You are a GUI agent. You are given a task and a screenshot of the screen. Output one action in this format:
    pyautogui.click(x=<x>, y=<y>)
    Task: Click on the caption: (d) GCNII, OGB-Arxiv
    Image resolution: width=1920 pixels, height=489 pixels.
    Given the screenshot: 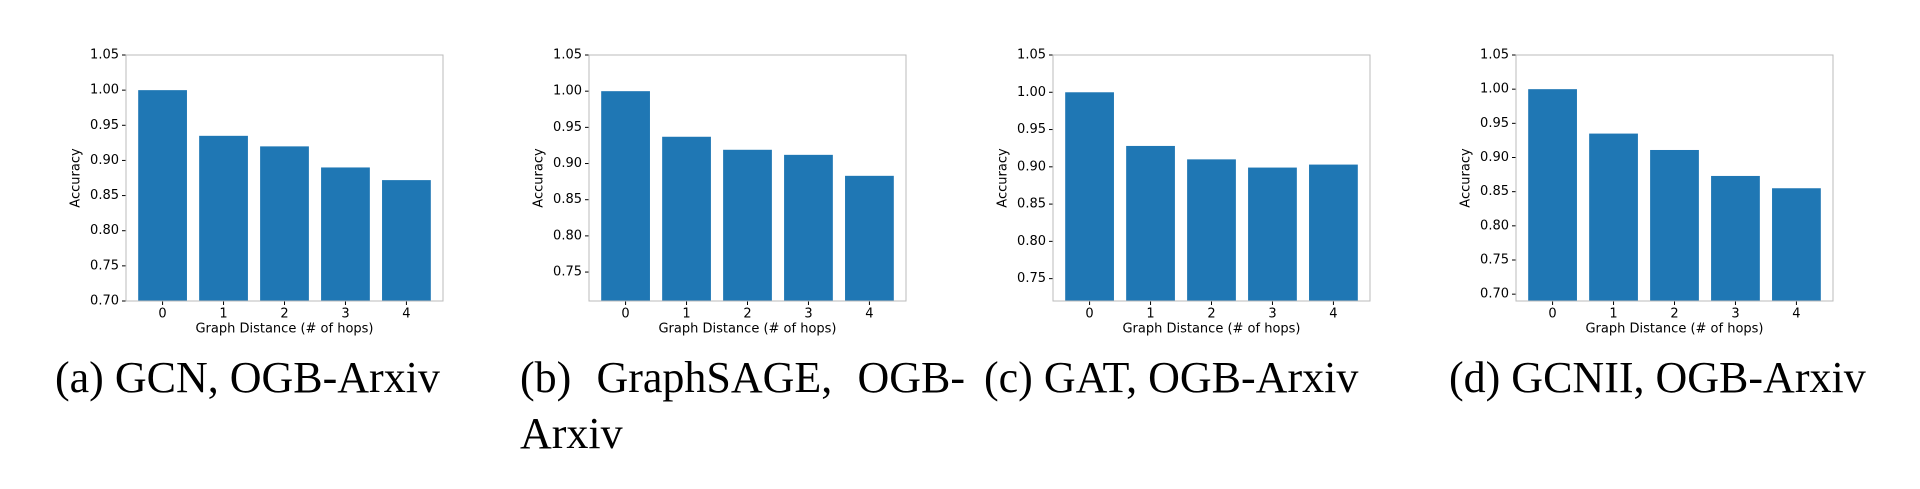 What is the action you would take?
    pyautogui.click(x=1657, y=377)
    